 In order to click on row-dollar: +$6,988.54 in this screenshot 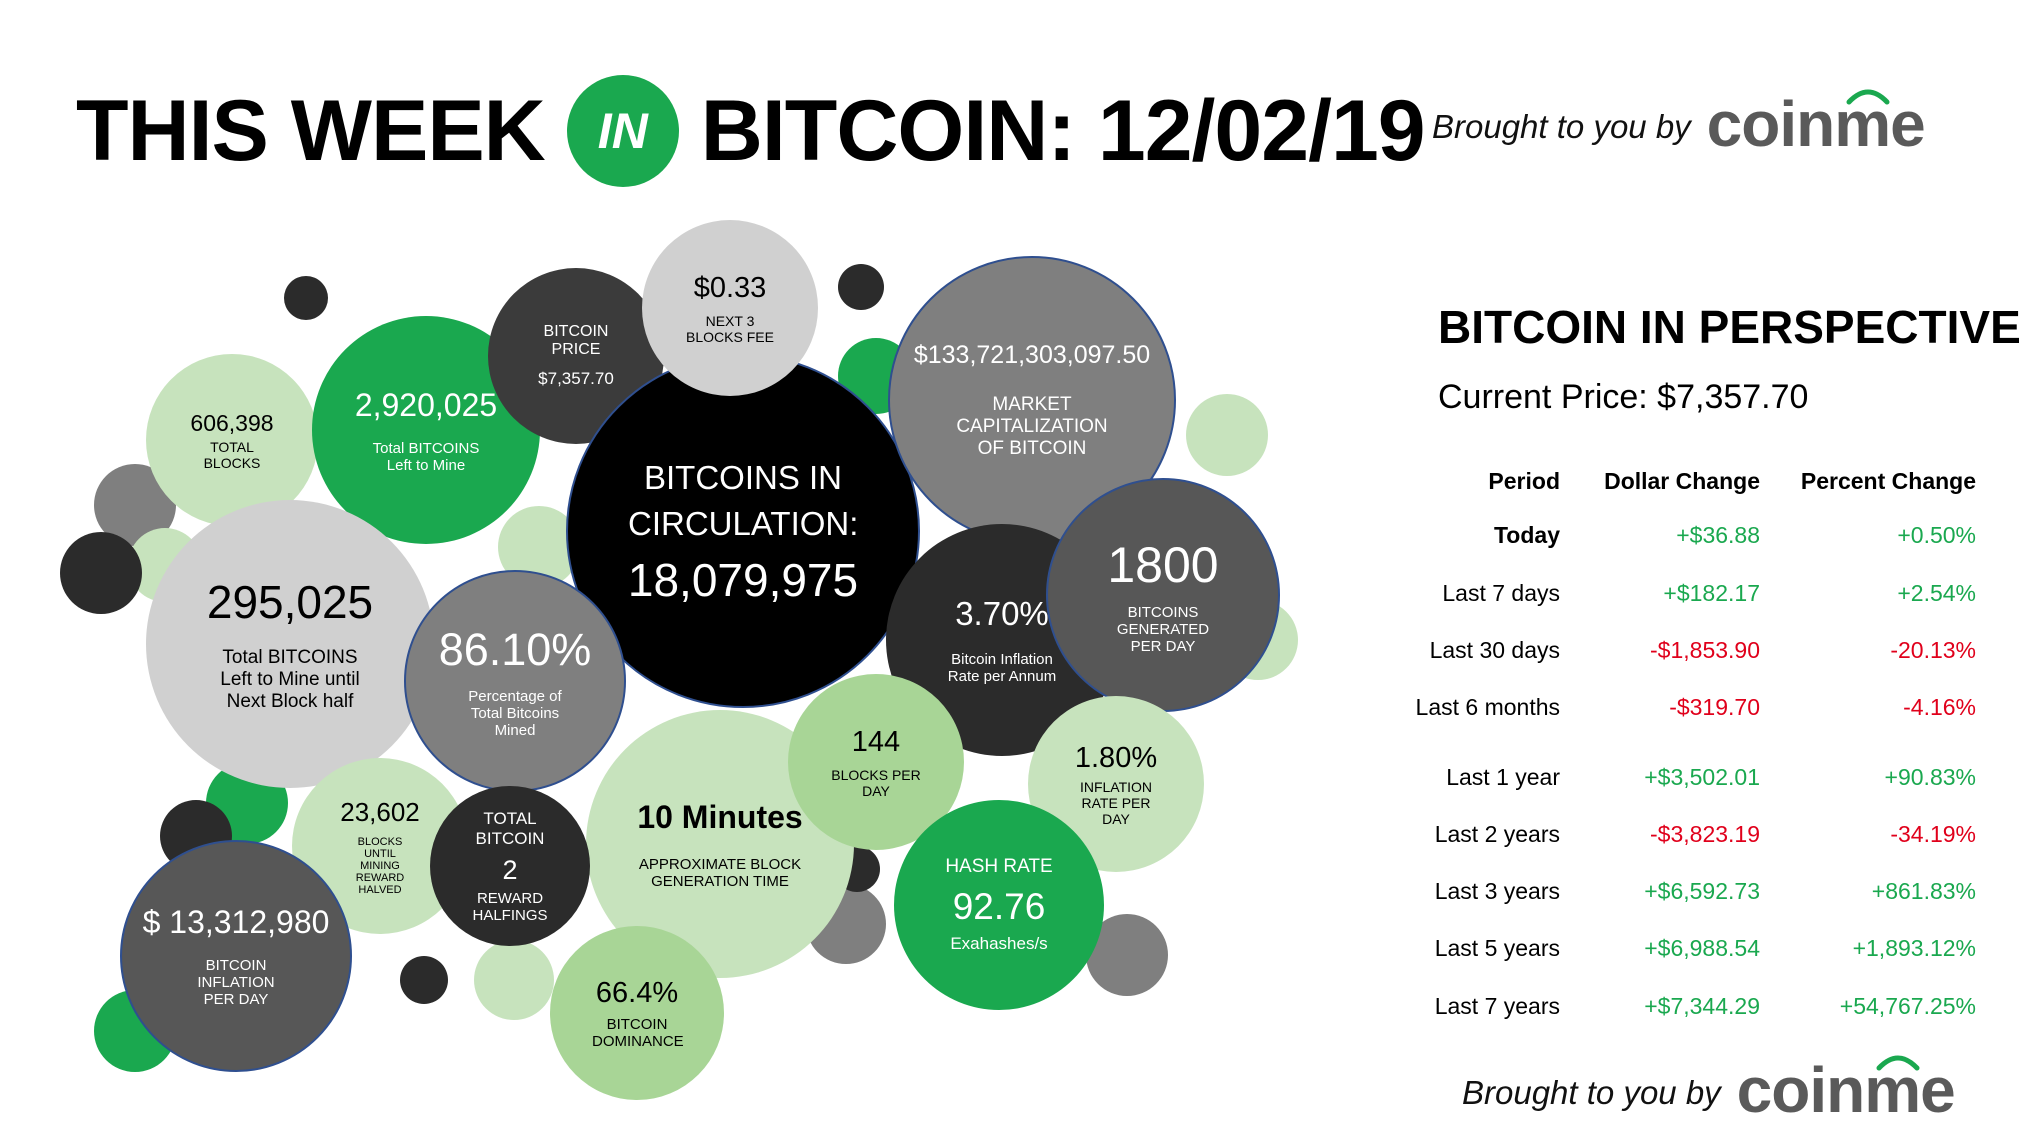, I will do `click(1702, 948)`.